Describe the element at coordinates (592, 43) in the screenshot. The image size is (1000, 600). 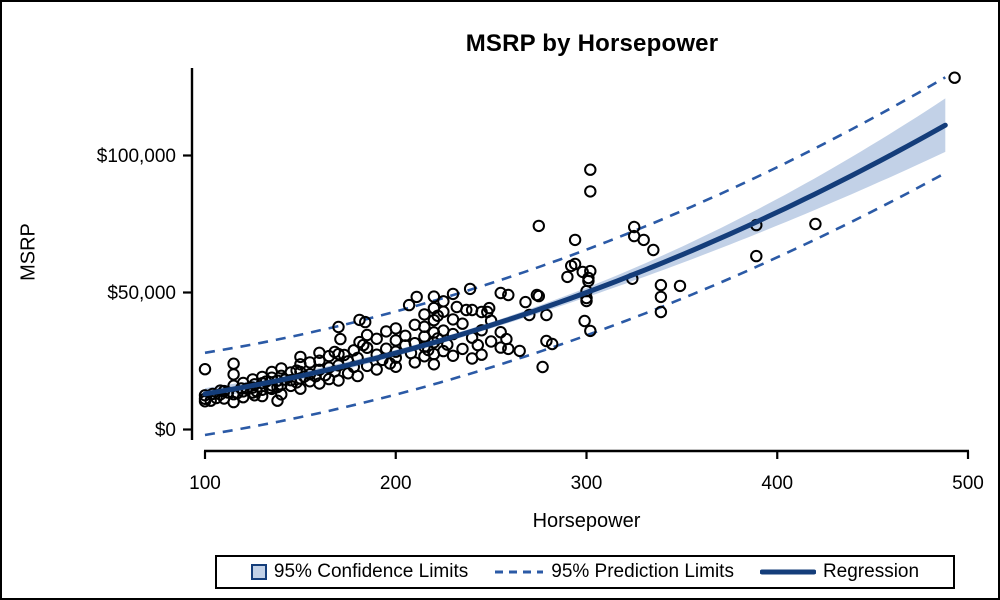
I see `chart-title: MSRP by Horsepower` at that location.